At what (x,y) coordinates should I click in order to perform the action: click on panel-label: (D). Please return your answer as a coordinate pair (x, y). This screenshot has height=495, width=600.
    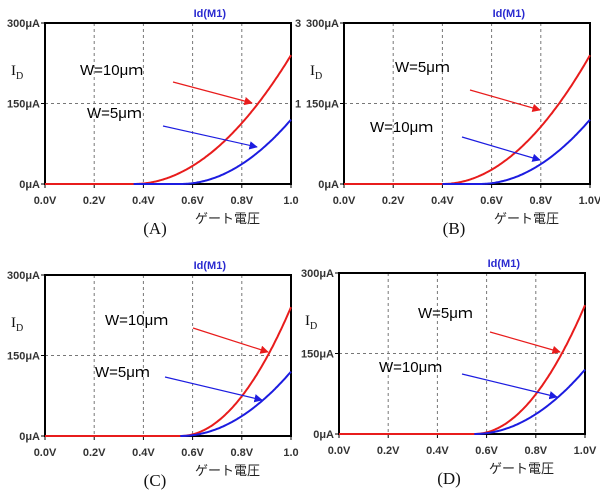
    Looking at the image, I should click on (449, 478).